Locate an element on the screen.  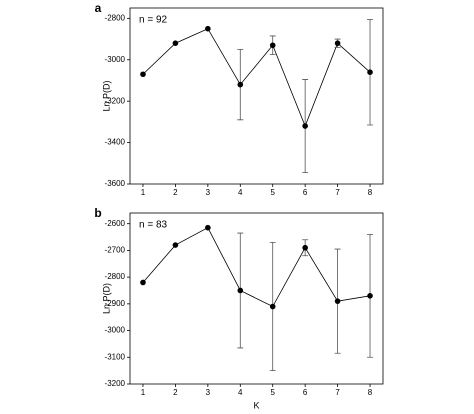
panel-label: a is located at coordinates (98, 8).